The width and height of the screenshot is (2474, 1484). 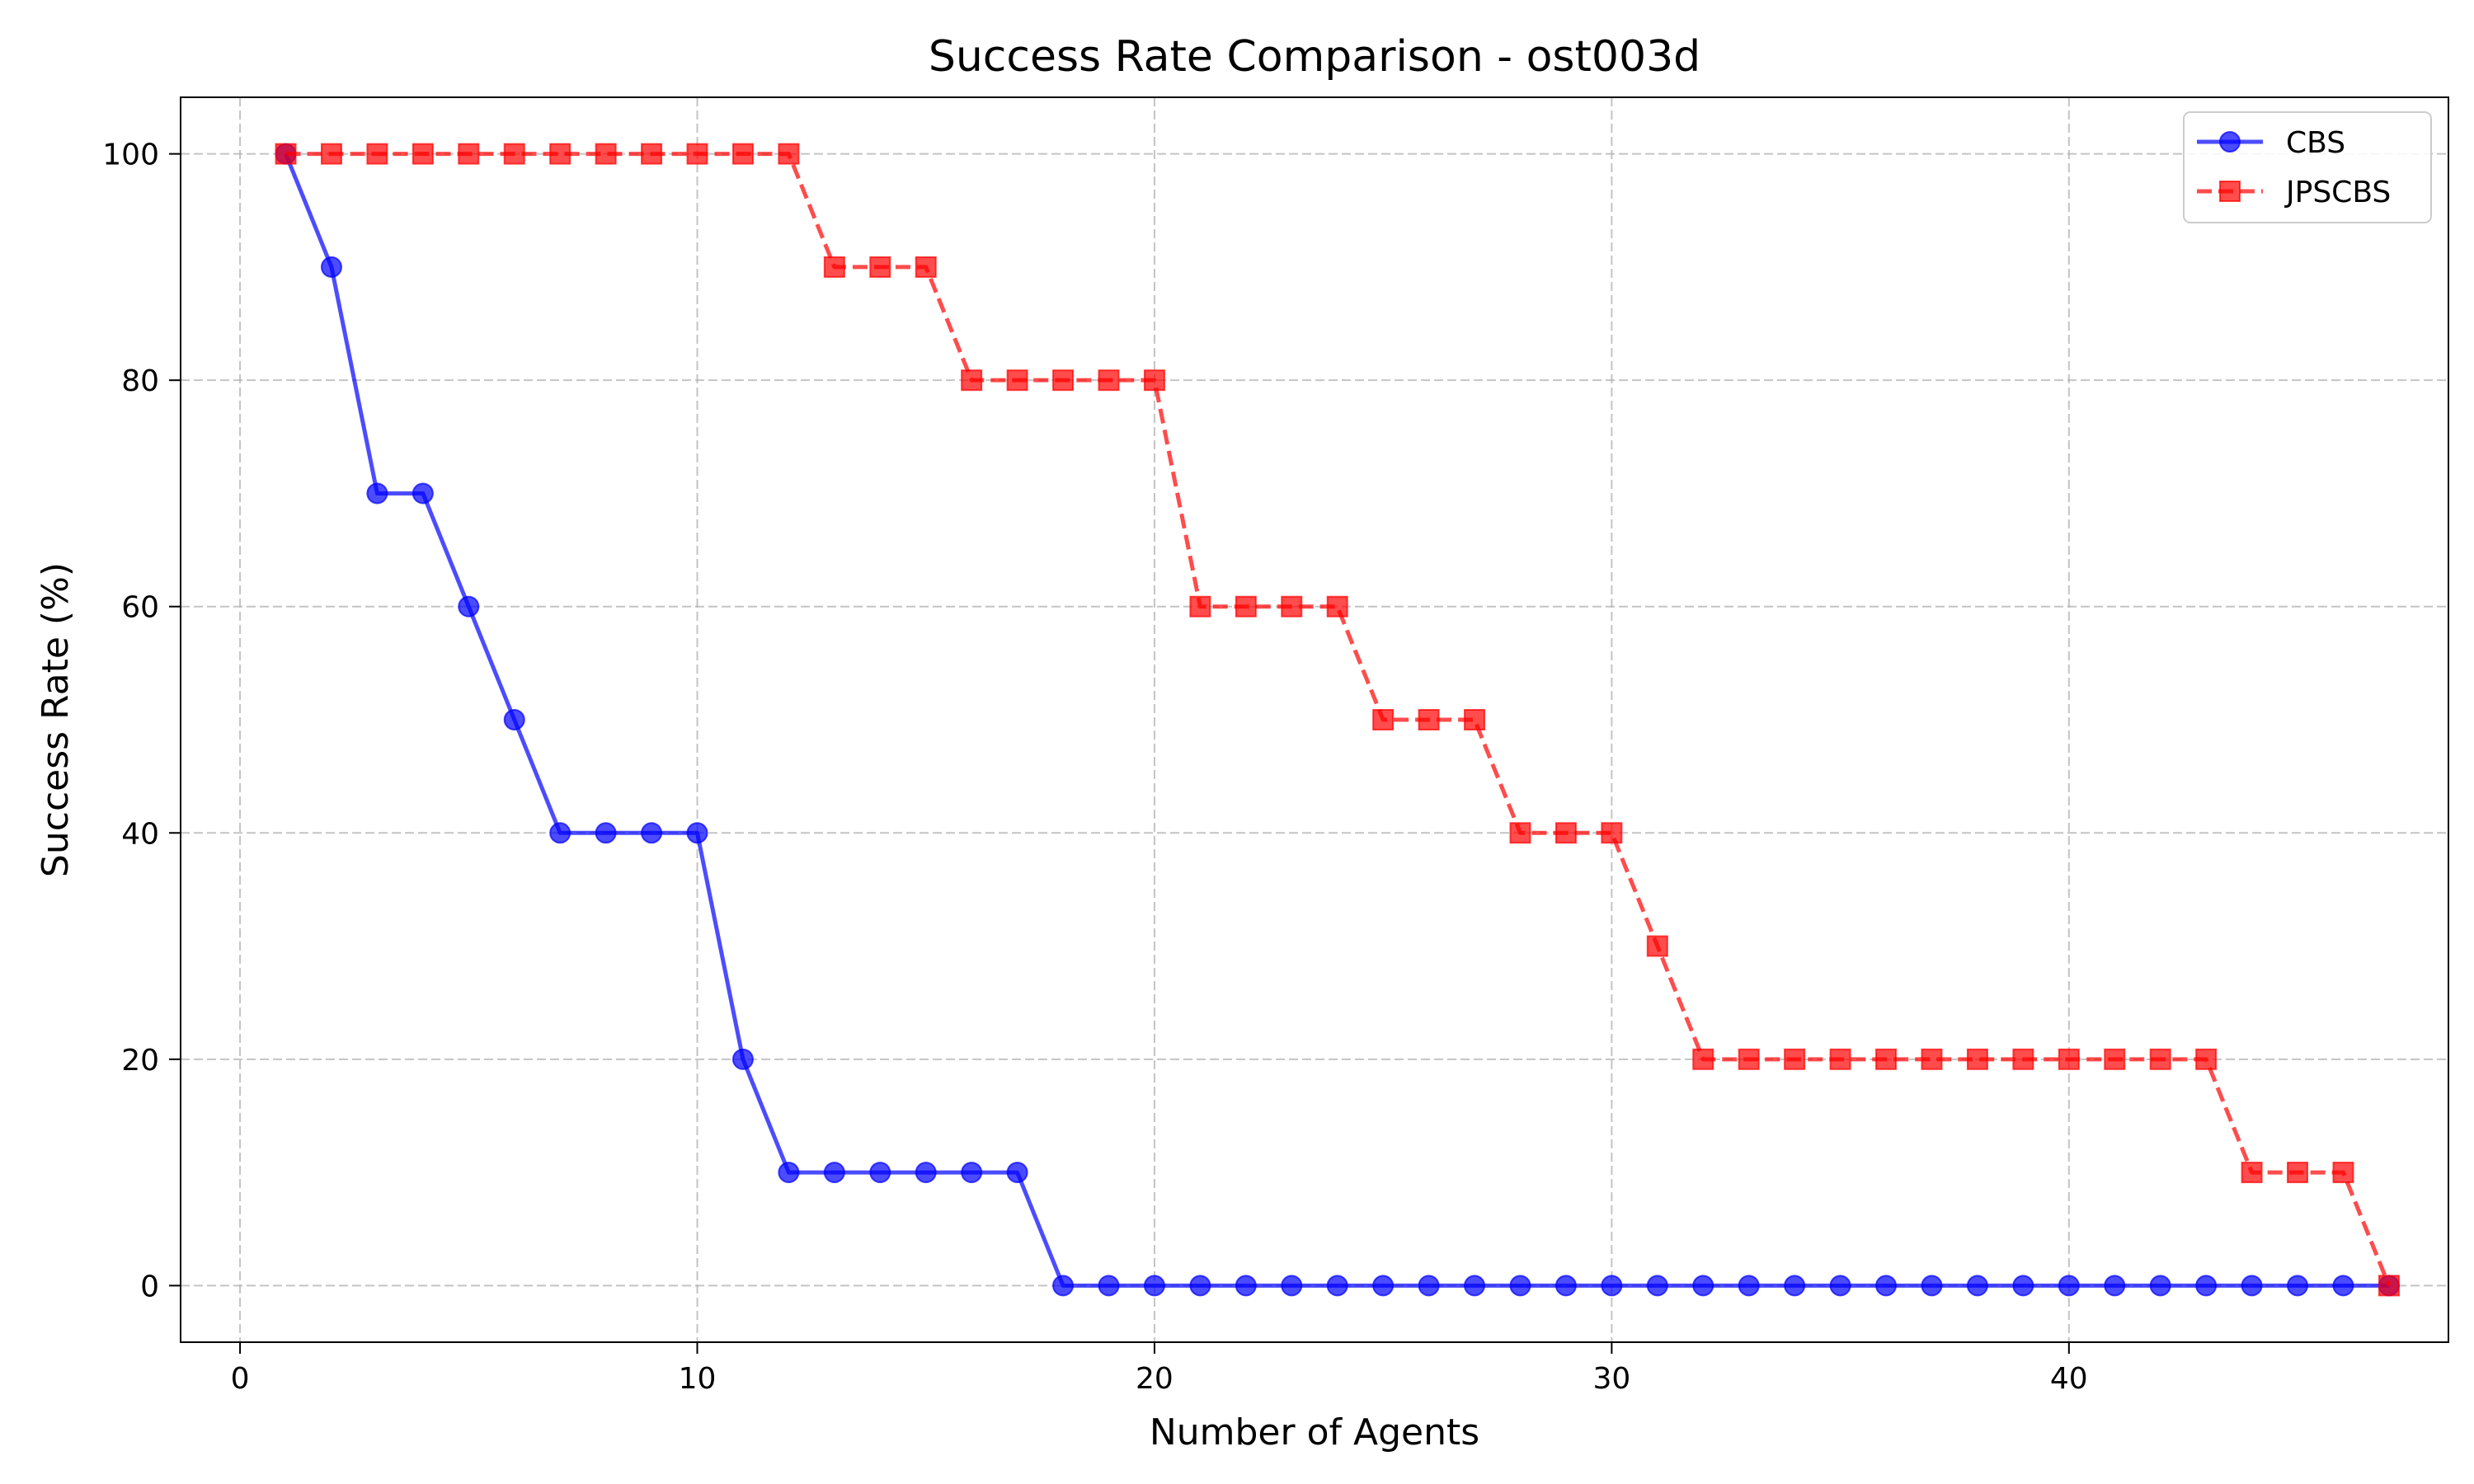 What do you see at coordinates (2271, 143) in the screenshot?
I see `legend-item-cbs: CBS` at bounding box center [2271, 143].